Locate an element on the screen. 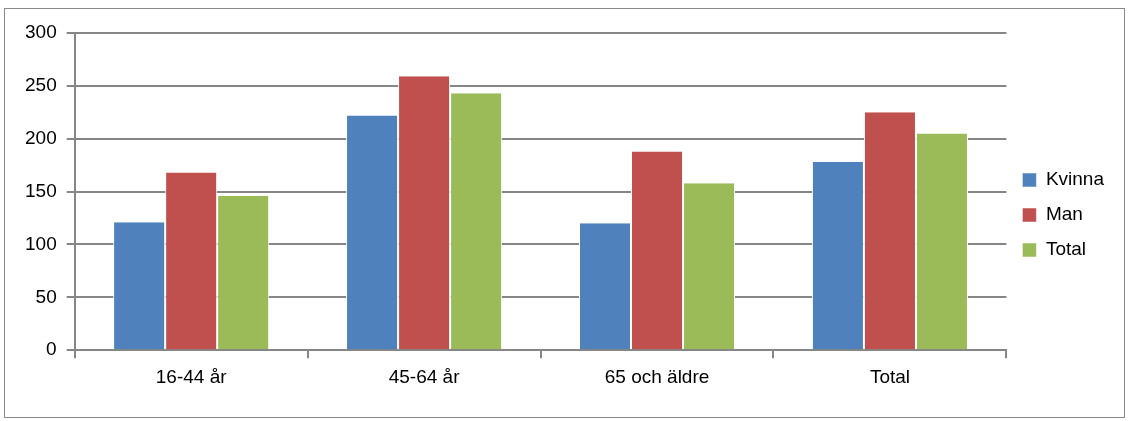 The width and height of the screenshot is (1130, 421). y-tick-label: 250 is located at coordinates (41, 85).